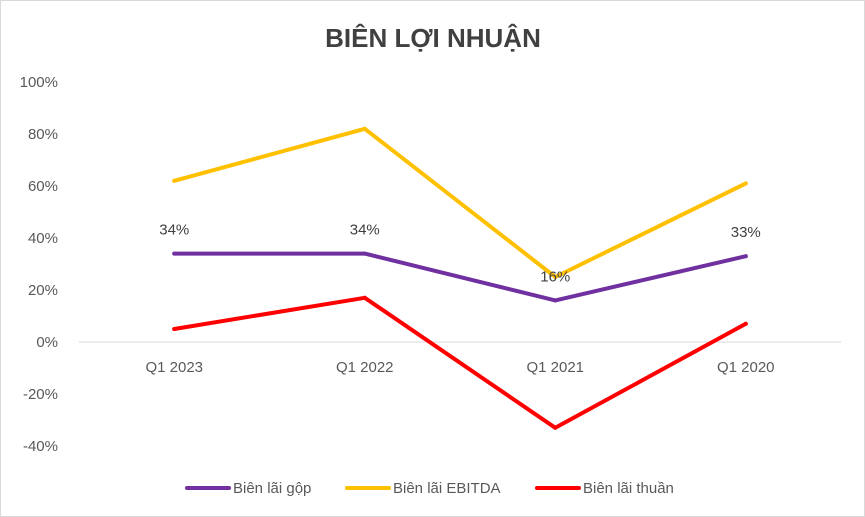  I want to click on y-tick-label: 0%, so click(47, 342).